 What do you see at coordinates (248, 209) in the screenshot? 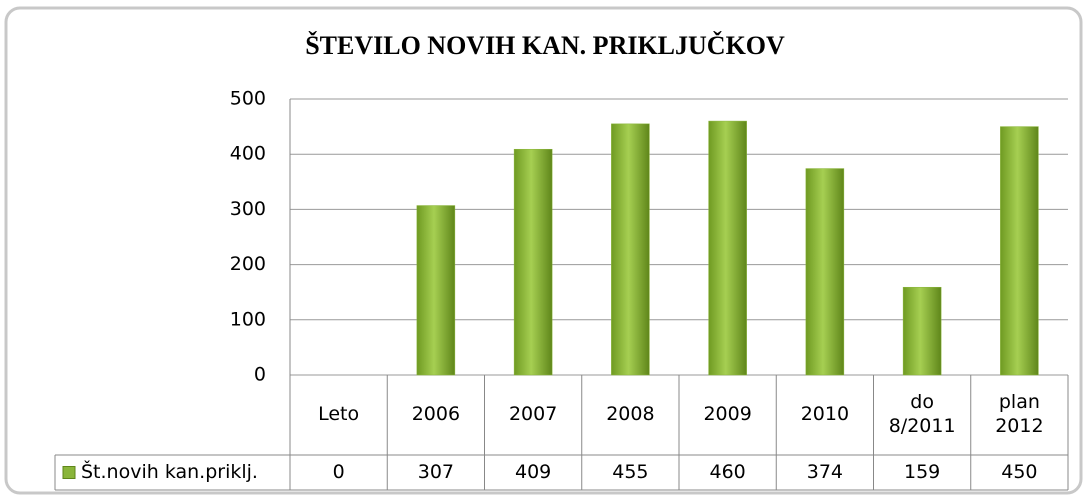
I see `y-tick-label: 300` at bounding box center [248, 209].